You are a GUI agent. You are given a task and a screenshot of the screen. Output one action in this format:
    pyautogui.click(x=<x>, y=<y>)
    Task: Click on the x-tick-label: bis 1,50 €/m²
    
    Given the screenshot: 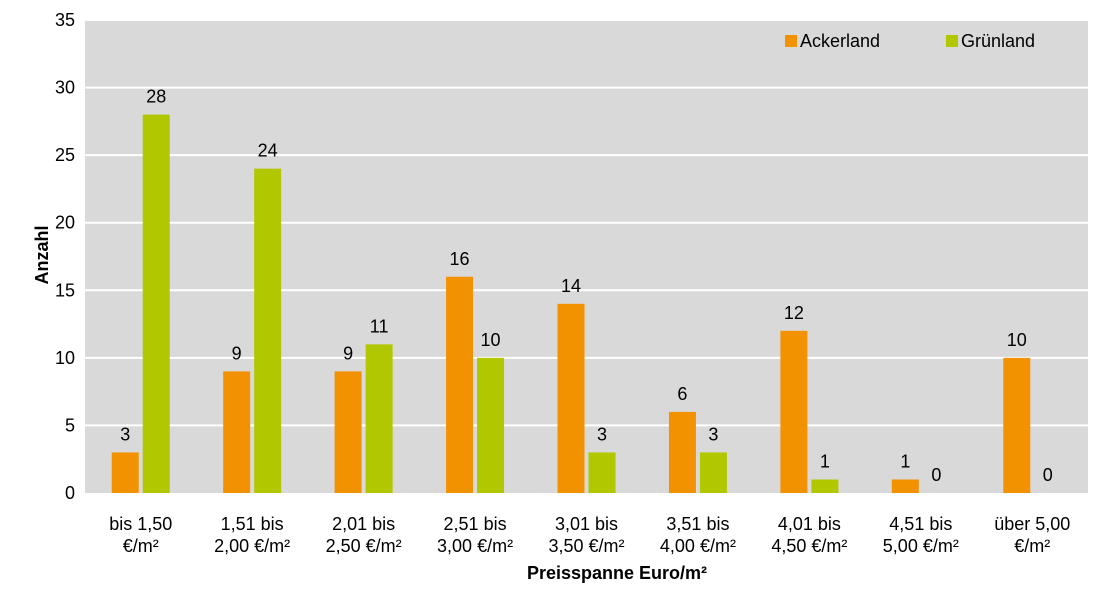 What is the action you would take?
    pyautogui.click(x=140, y=535)
    